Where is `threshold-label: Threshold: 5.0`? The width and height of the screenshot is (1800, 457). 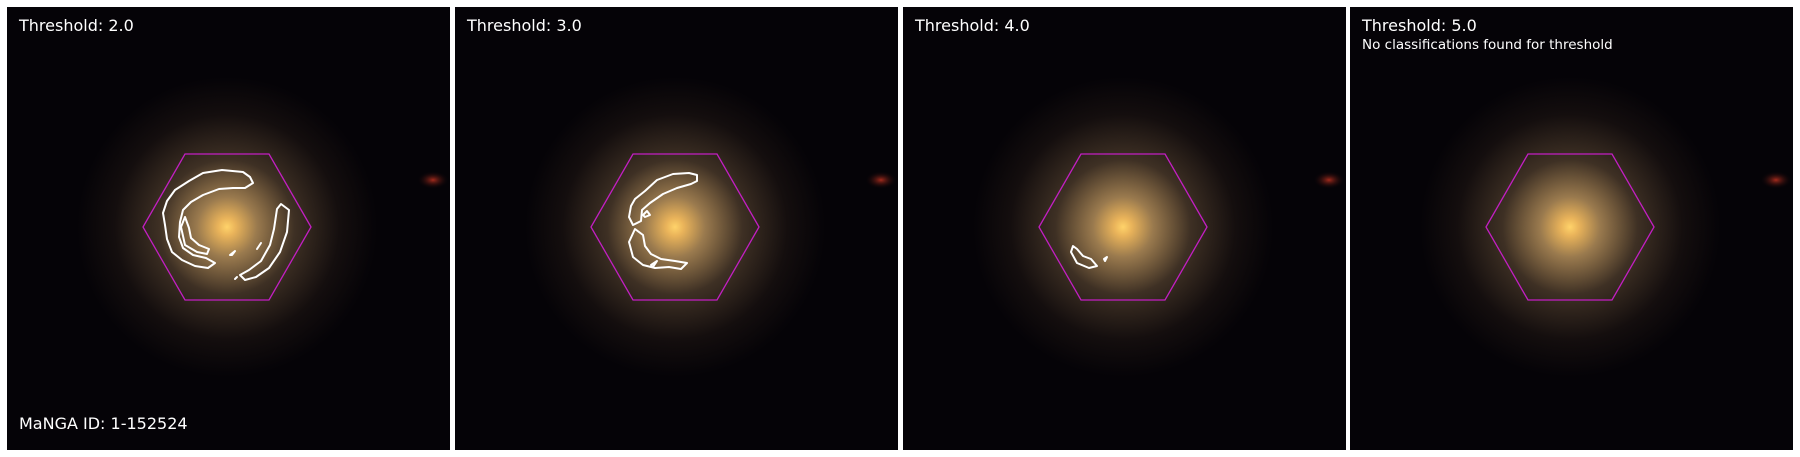 threshold-label: Threshold: 5.0 is located at coordinates (1419, 25).